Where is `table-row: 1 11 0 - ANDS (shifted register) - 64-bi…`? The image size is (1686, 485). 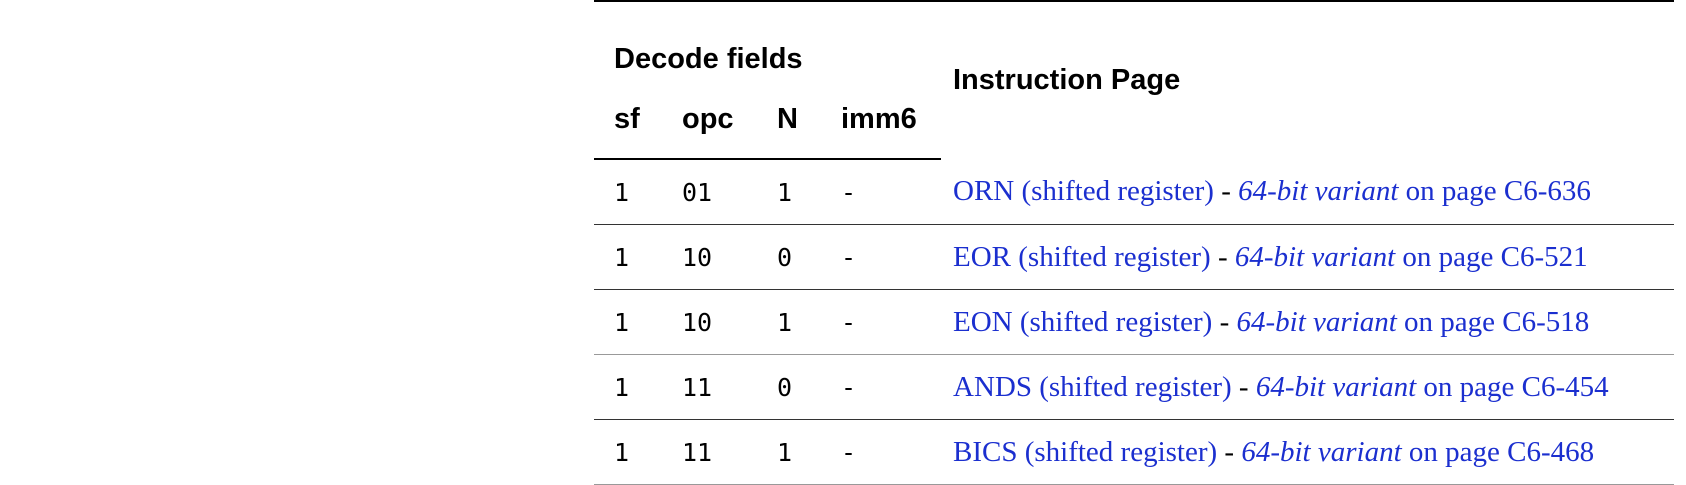 table-row: 1 11 0 - ANDS (shifted register) - 64-bi… is located at coordinates (1134, 387).